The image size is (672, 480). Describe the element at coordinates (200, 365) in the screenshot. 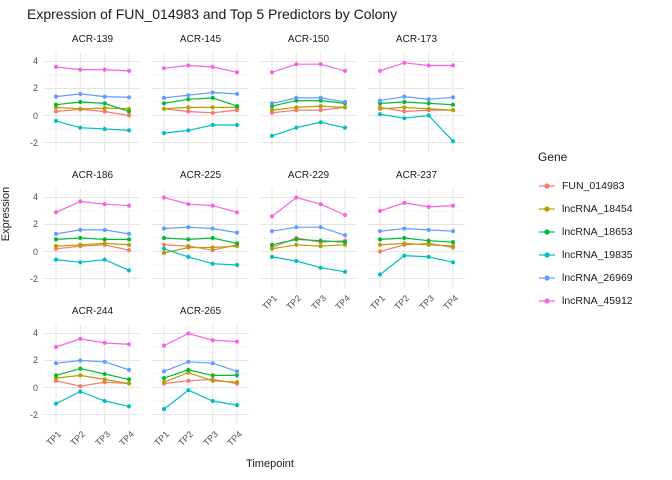

I see `facet-ACR-265: ACR-265` at that location.